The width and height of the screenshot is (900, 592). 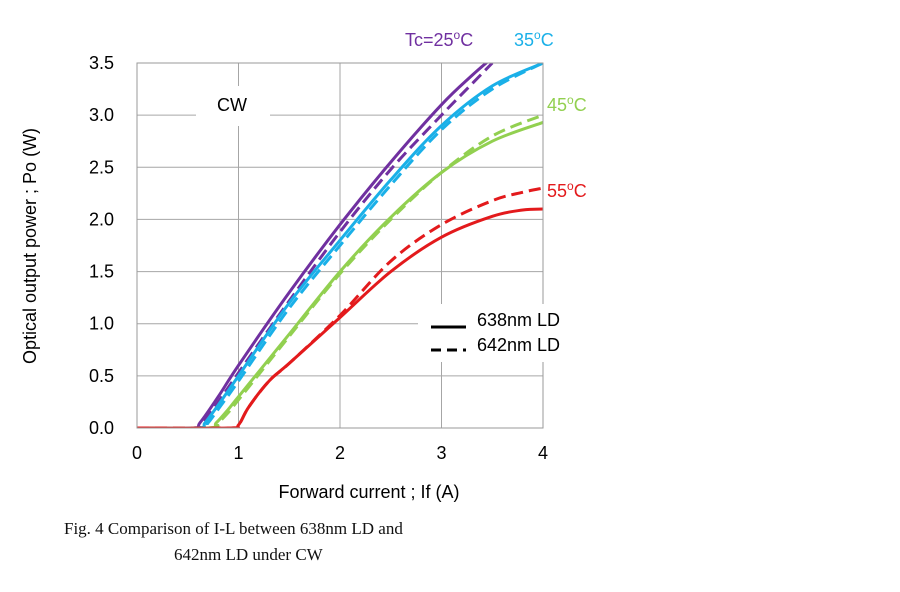 I want to click on x-tick-label: 2, so click(x=340, y=453).